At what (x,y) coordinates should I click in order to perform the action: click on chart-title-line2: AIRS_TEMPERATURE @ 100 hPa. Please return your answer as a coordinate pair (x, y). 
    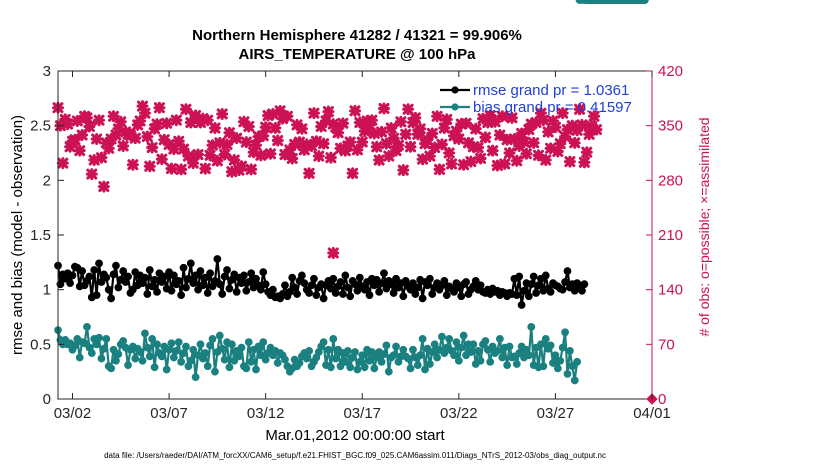
    Looking at the image, I should click on (357, 54).